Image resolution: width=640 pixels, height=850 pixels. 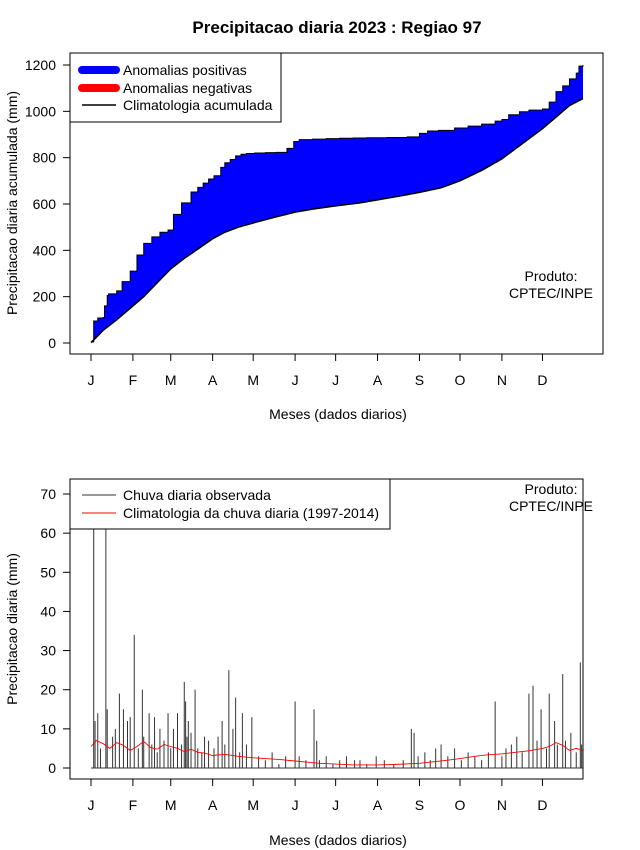 What do you see at coordinates (48, 611) in the screenshot?
I see `daily-y-tick-label: 40` at bounding box center [48, 611].